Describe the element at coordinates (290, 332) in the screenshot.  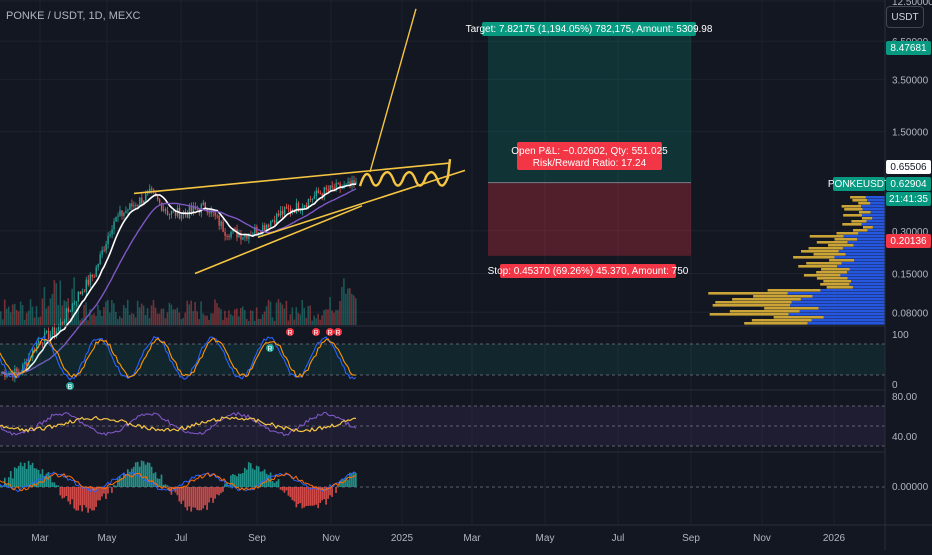
I see `signal-marker: R` at that location.